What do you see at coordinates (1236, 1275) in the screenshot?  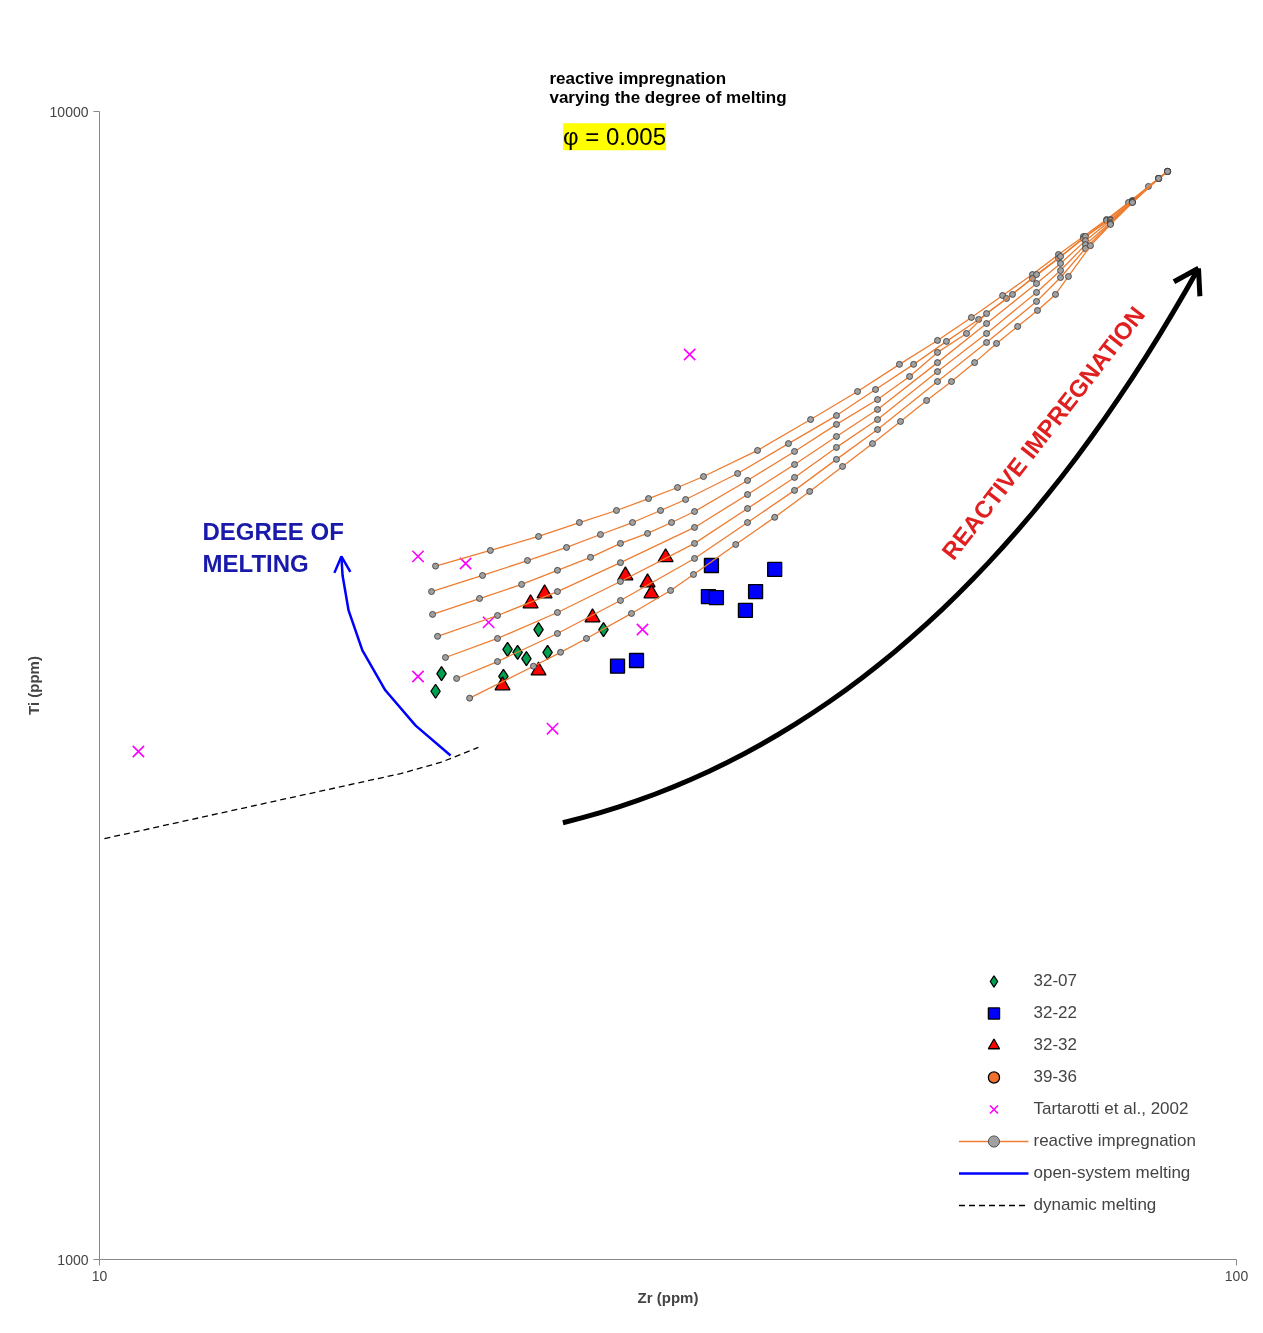 I see `x-tick-label: 100` at bounding box center [1236, 1275].